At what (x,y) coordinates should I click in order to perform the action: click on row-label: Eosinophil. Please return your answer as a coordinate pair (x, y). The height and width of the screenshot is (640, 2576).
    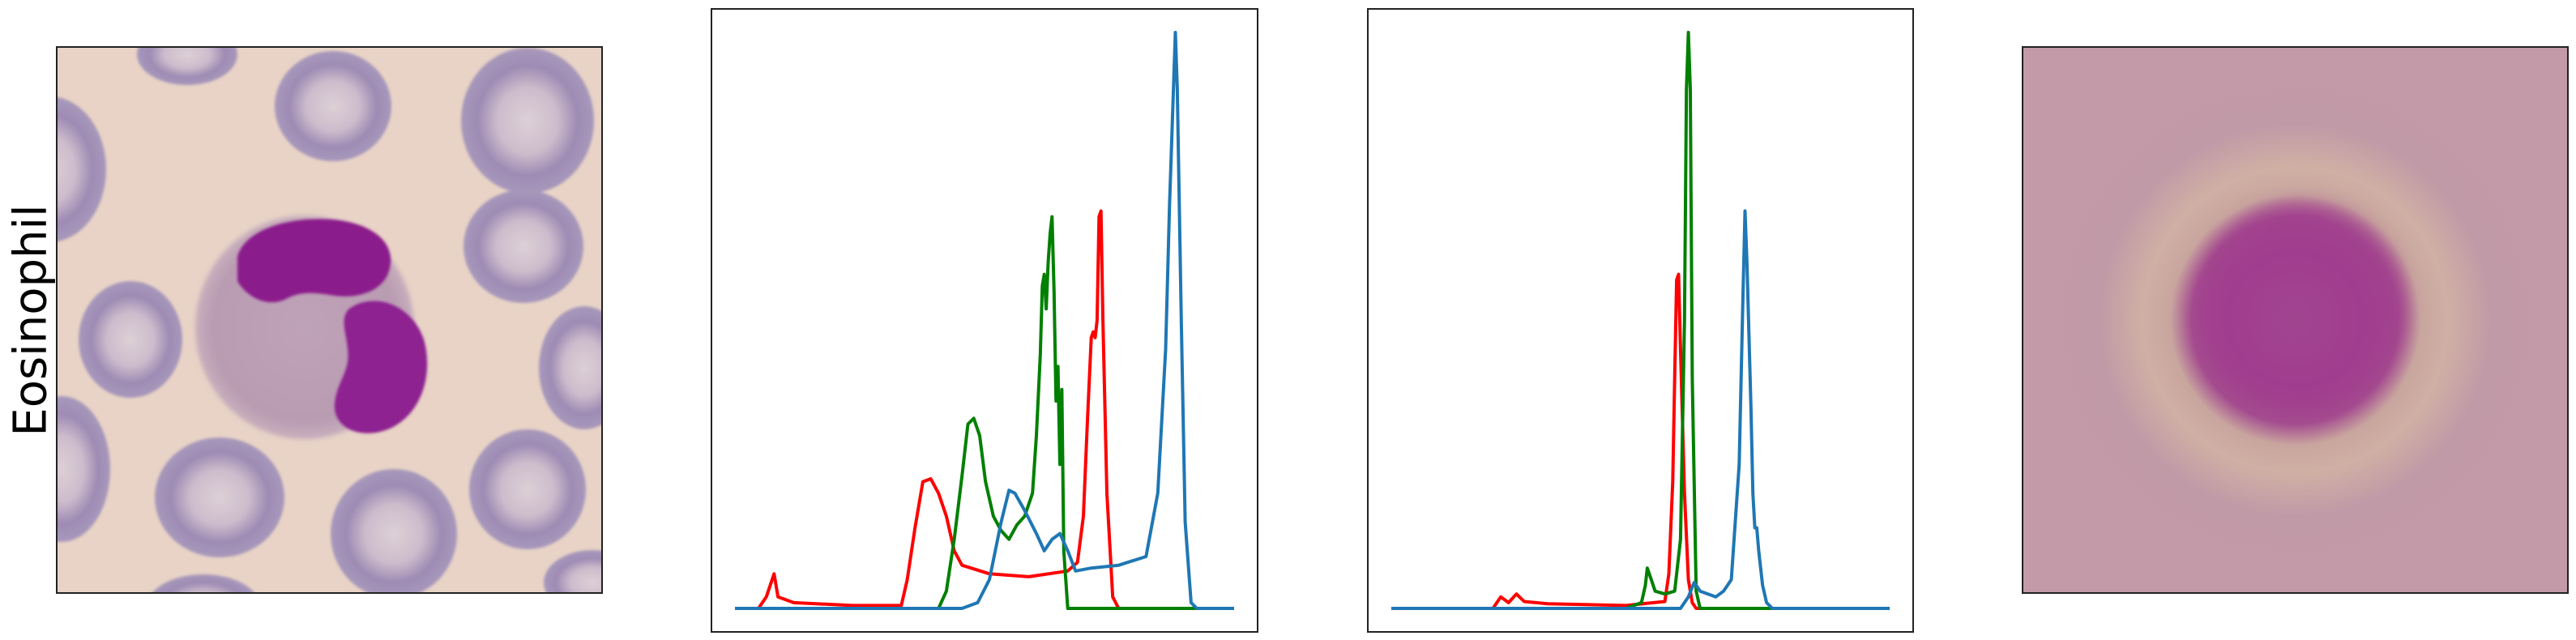
    Looking at the image, I should click on (31, 320).